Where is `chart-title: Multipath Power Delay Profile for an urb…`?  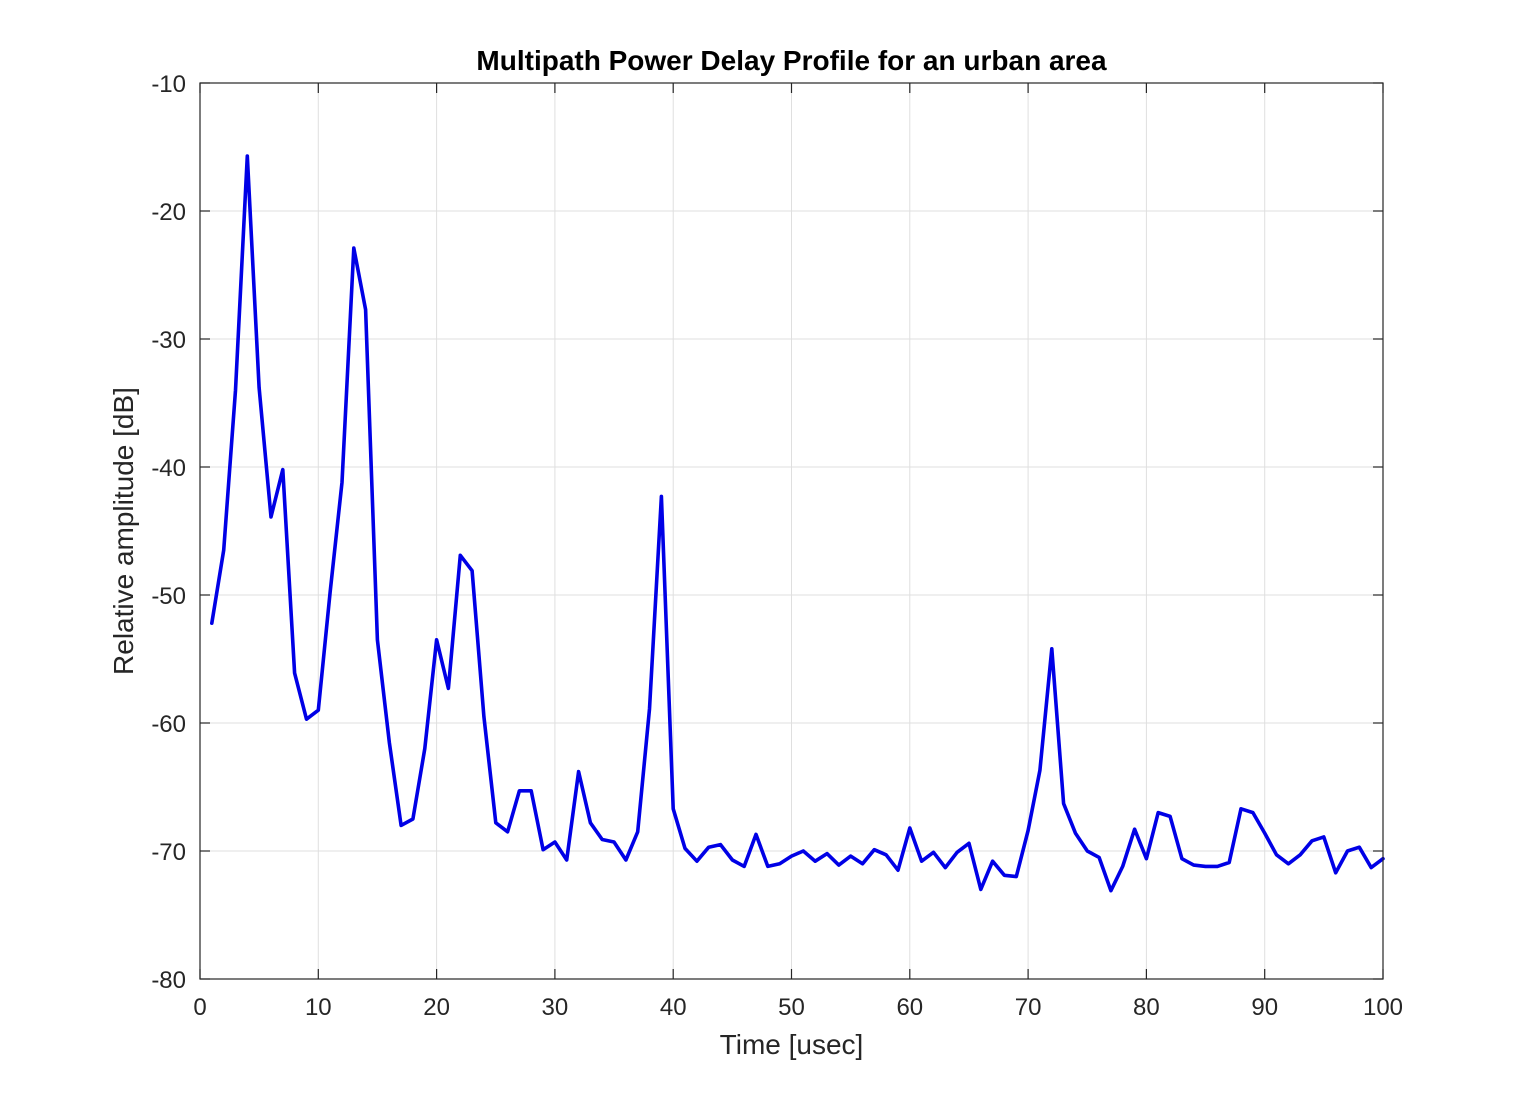 chart-title: Multipath Power Delay Profile for an urb… is located at coordinates (791, 60).